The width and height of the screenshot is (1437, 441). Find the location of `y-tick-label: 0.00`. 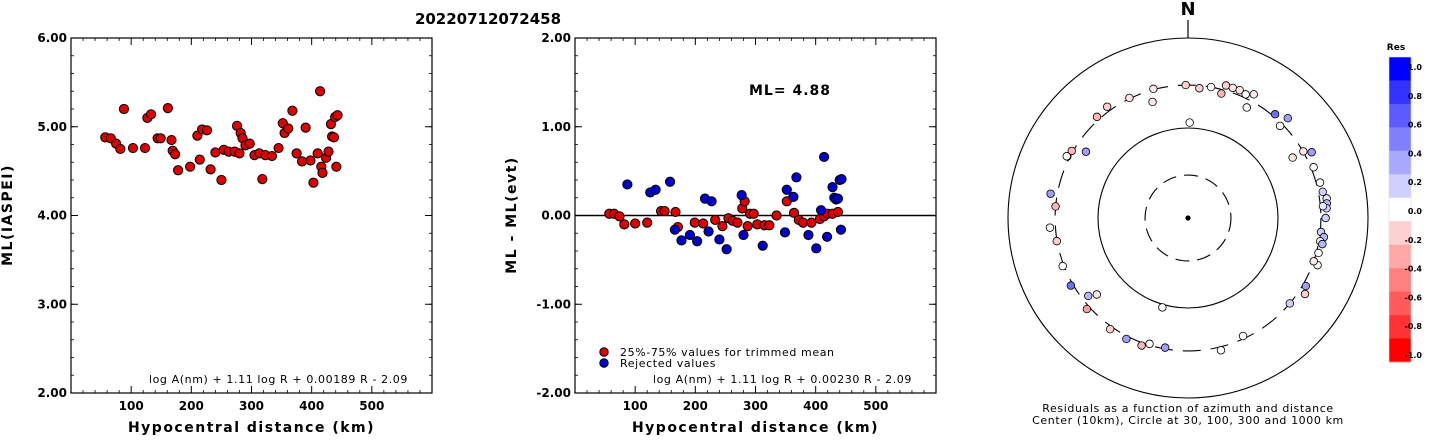

y-tick-label: 0.00 is located at coordinates (556, 216).